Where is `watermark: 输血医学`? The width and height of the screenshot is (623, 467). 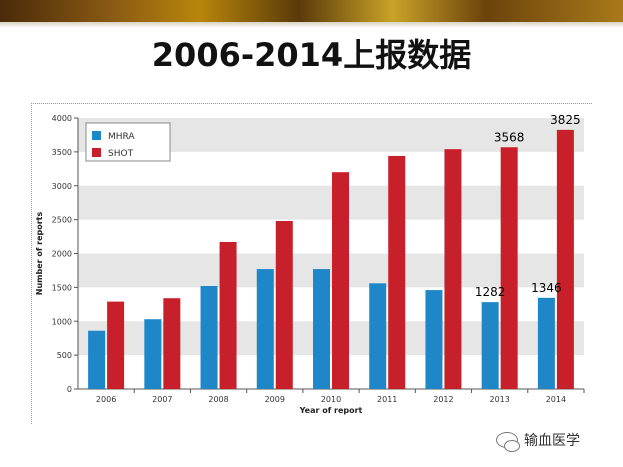
watermark: 输血医学 is located at coordinates (538, 441).